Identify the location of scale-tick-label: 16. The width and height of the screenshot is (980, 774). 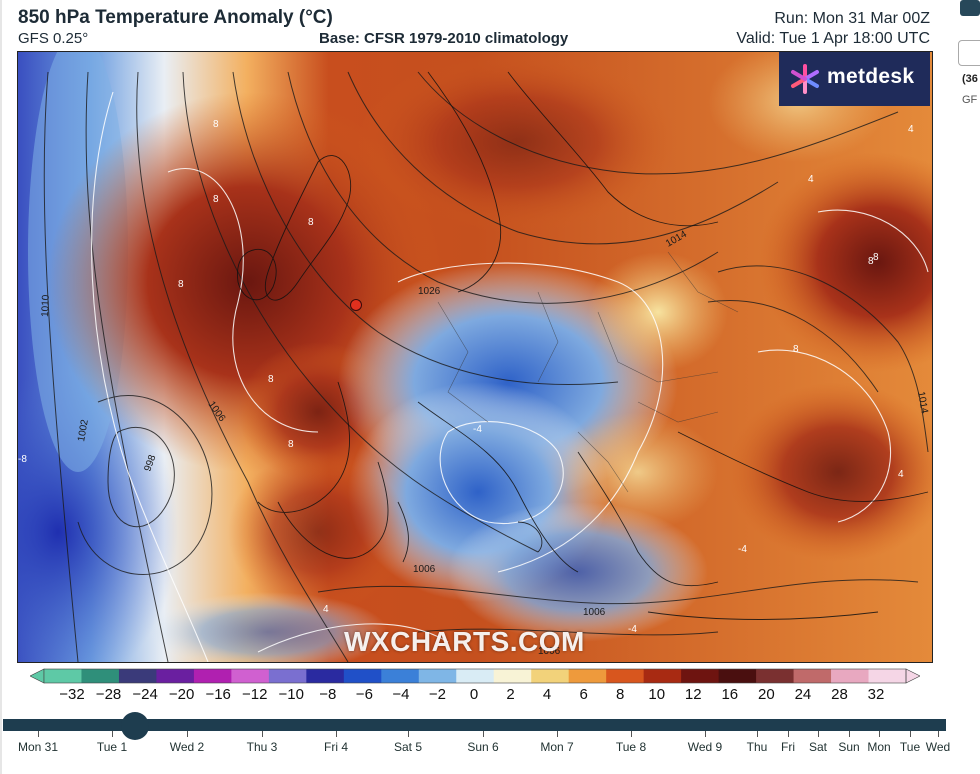
(729, 694).